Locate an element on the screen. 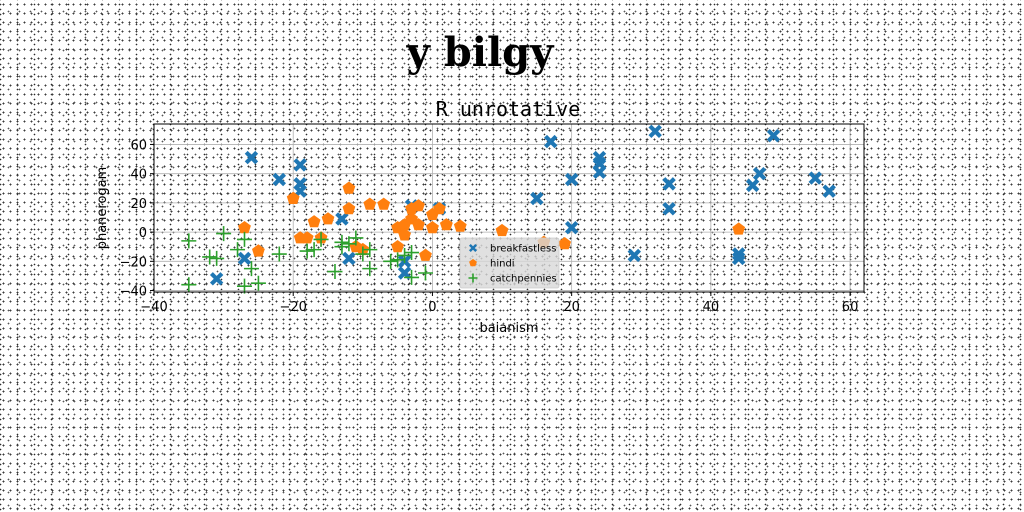  y-tick-label: 0 is located at coordinates (143, 233).